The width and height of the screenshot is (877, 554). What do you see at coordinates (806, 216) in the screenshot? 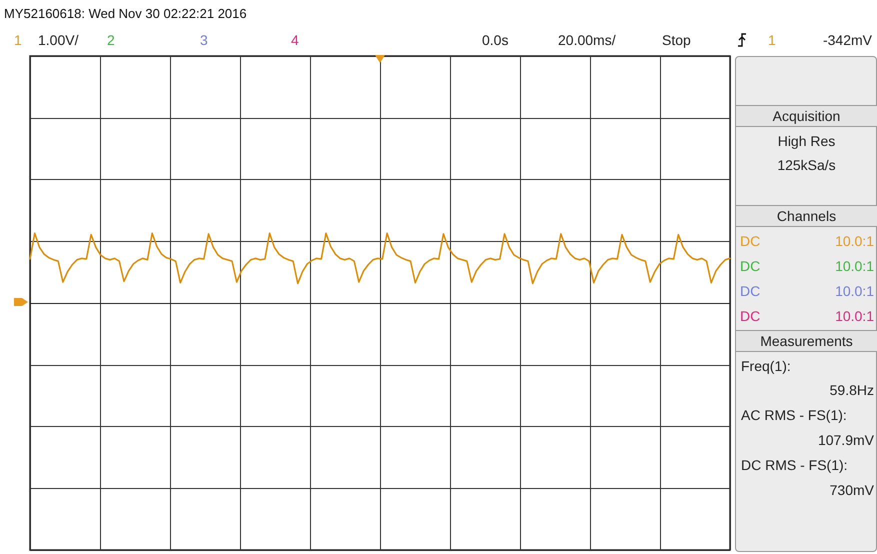
I see `text: Channels` at bounding box center [806, 216].